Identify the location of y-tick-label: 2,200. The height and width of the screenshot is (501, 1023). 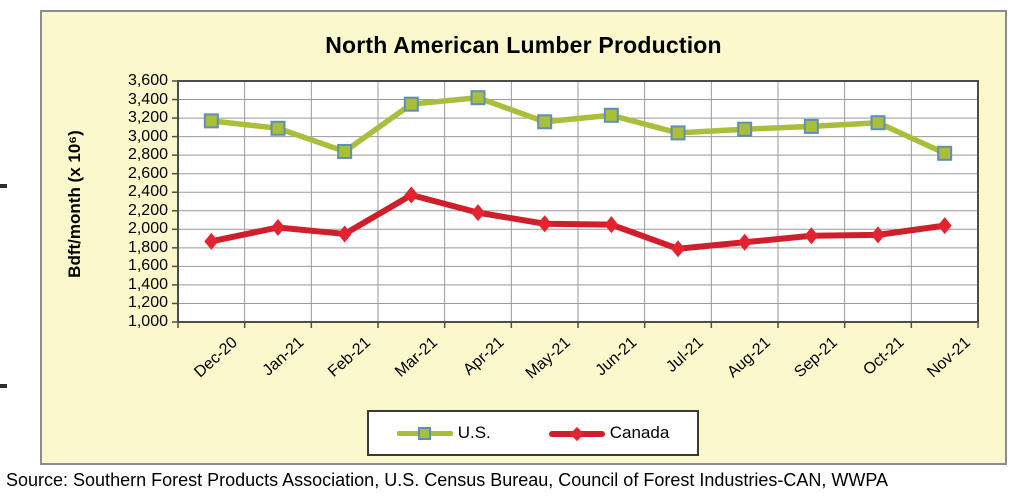
(147, 210).